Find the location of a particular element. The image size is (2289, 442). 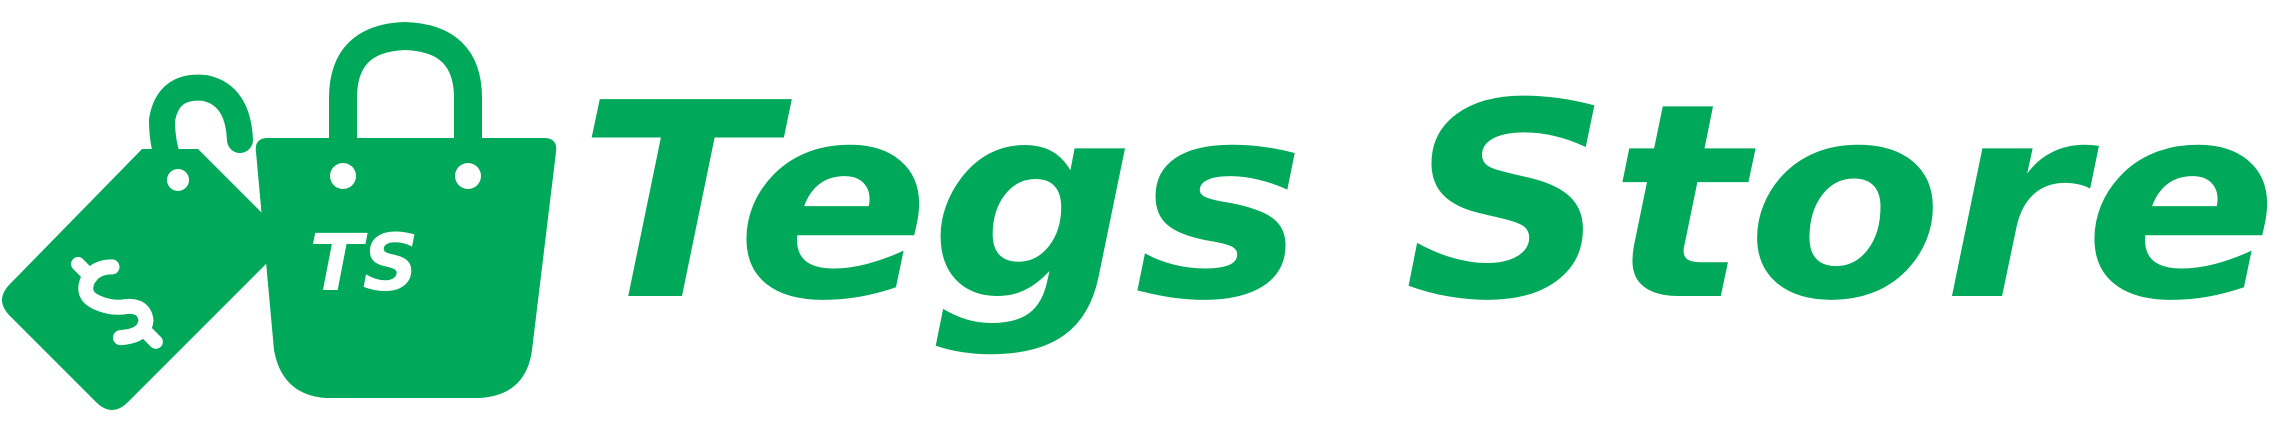

tag-string is located at coordinates (200, 127).